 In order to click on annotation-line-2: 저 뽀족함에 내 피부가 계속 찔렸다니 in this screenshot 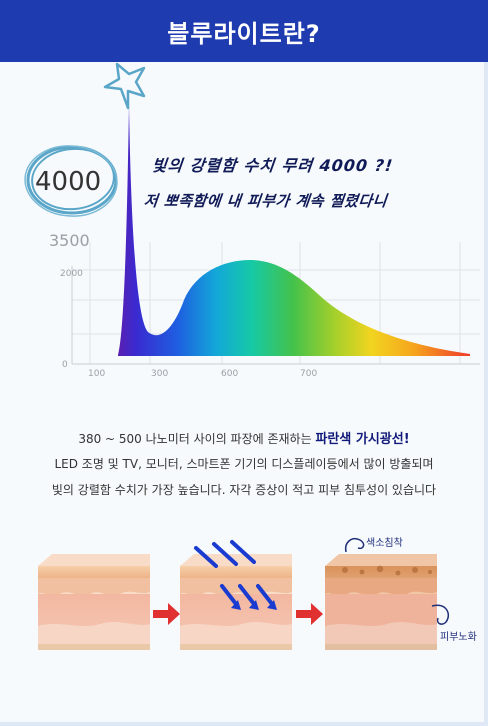, I will do `click(266, 201)`.